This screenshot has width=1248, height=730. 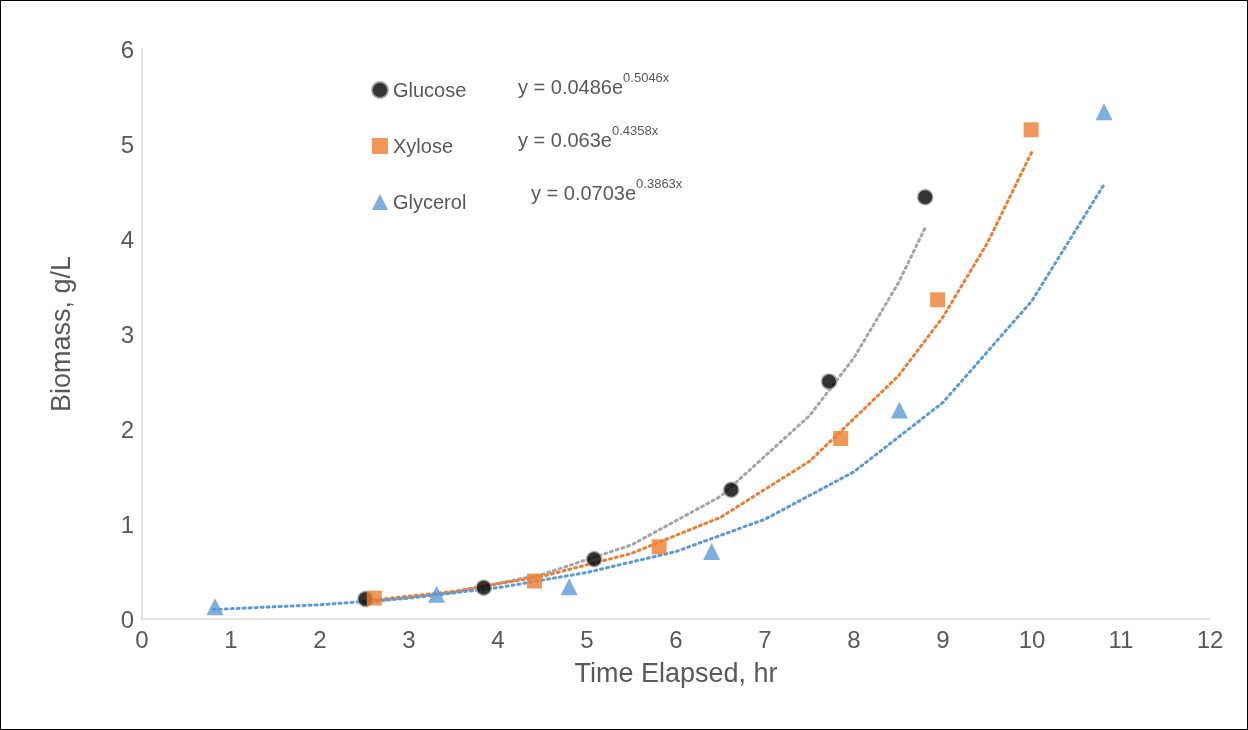 I want to click on legend-label: Glucose, so click(x=430, y=90).